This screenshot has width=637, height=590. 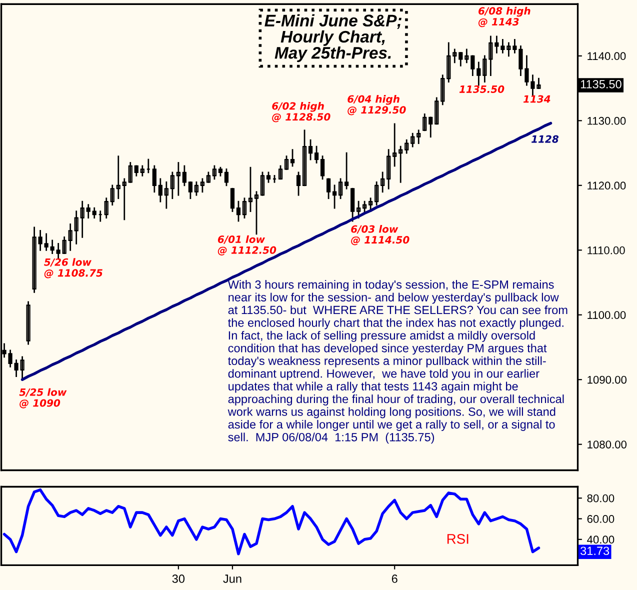 What do you see at coordinates (607, 56) in the screenshot?
I see `y-tick-label: 1140.00` at bounding box center [607, 56].